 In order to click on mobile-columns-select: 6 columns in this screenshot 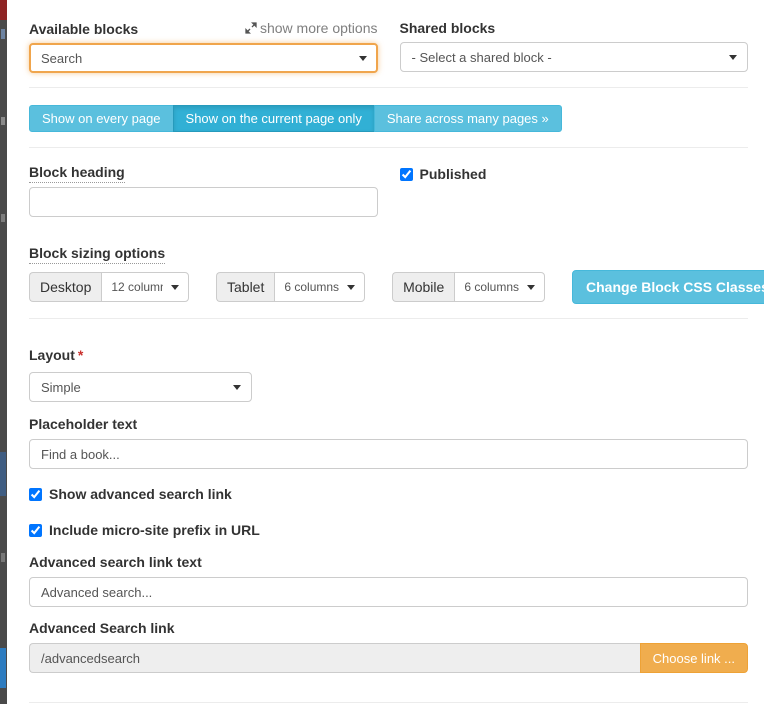, I will do `click(500, 287)`.